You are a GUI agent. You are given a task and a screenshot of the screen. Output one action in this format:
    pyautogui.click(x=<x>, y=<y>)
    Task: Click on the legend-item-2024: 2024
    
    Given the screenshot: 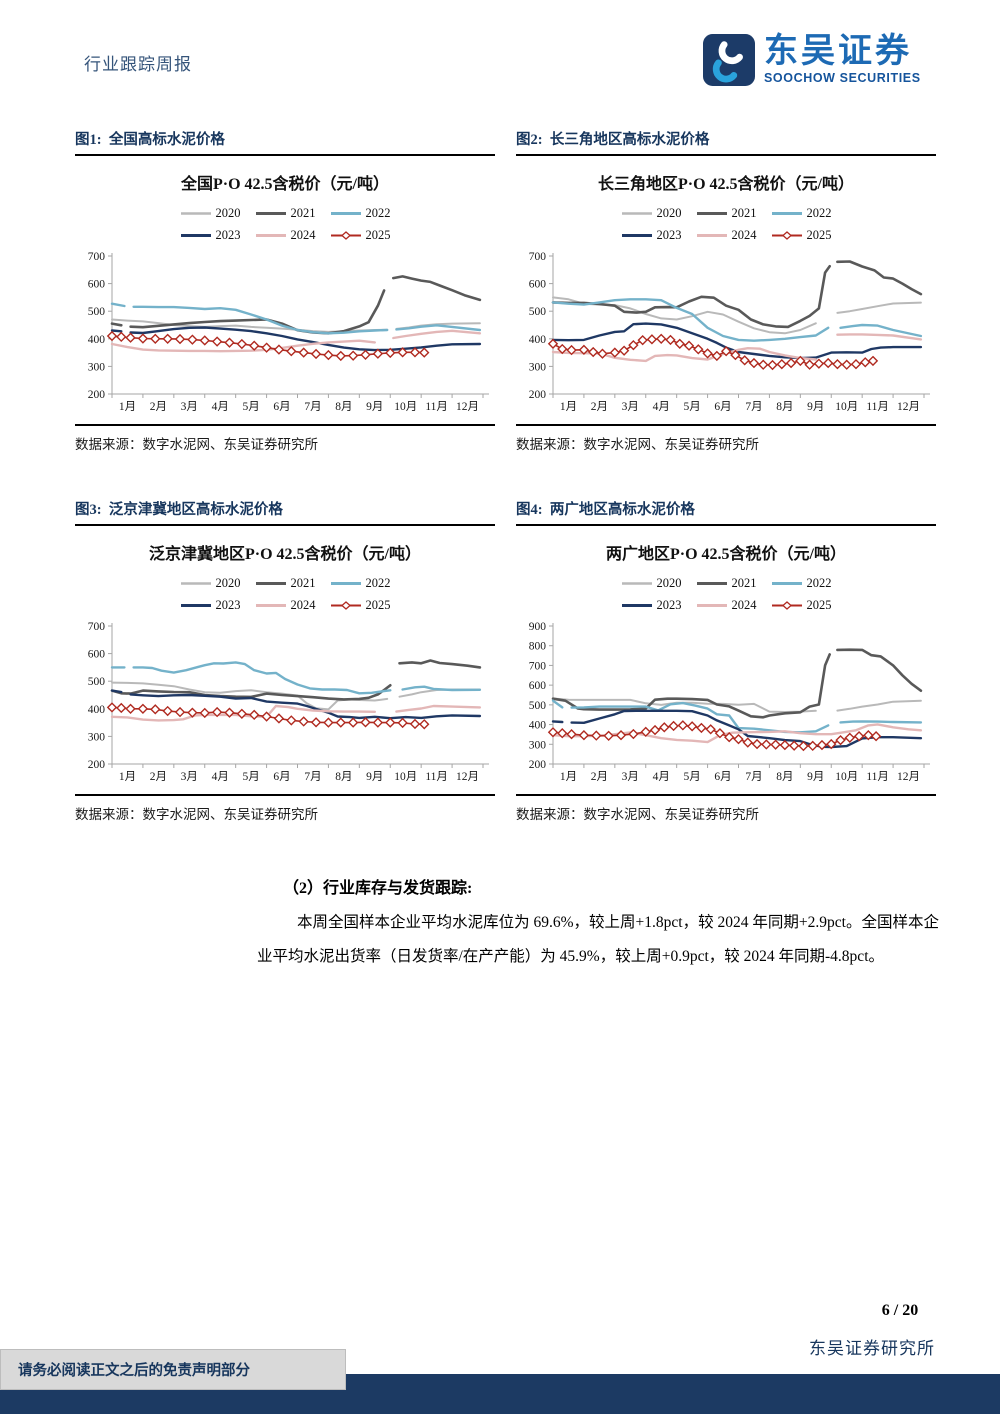 What is the action you would take?
    pyautogui.click(x=726, y=605)
    